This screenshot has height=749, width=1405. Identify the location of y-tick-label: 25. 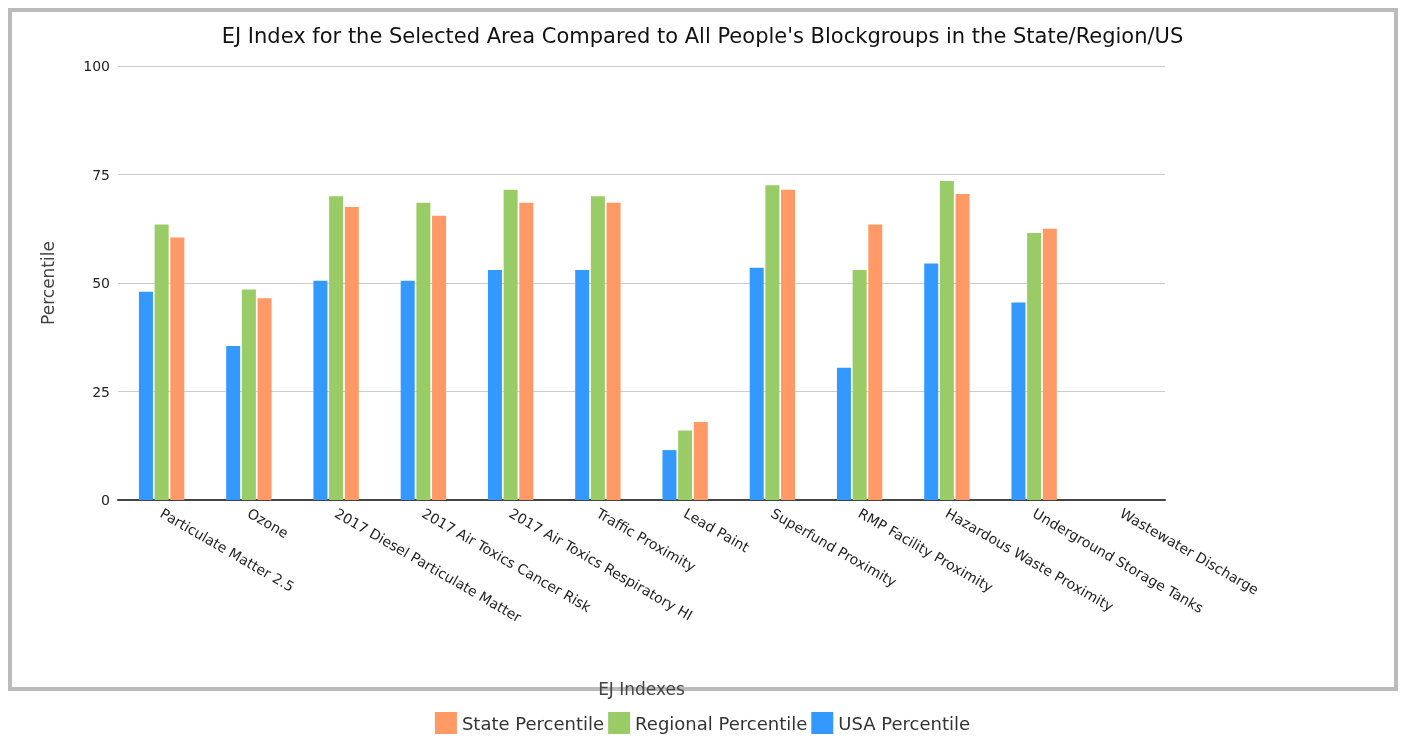
(101, 391).